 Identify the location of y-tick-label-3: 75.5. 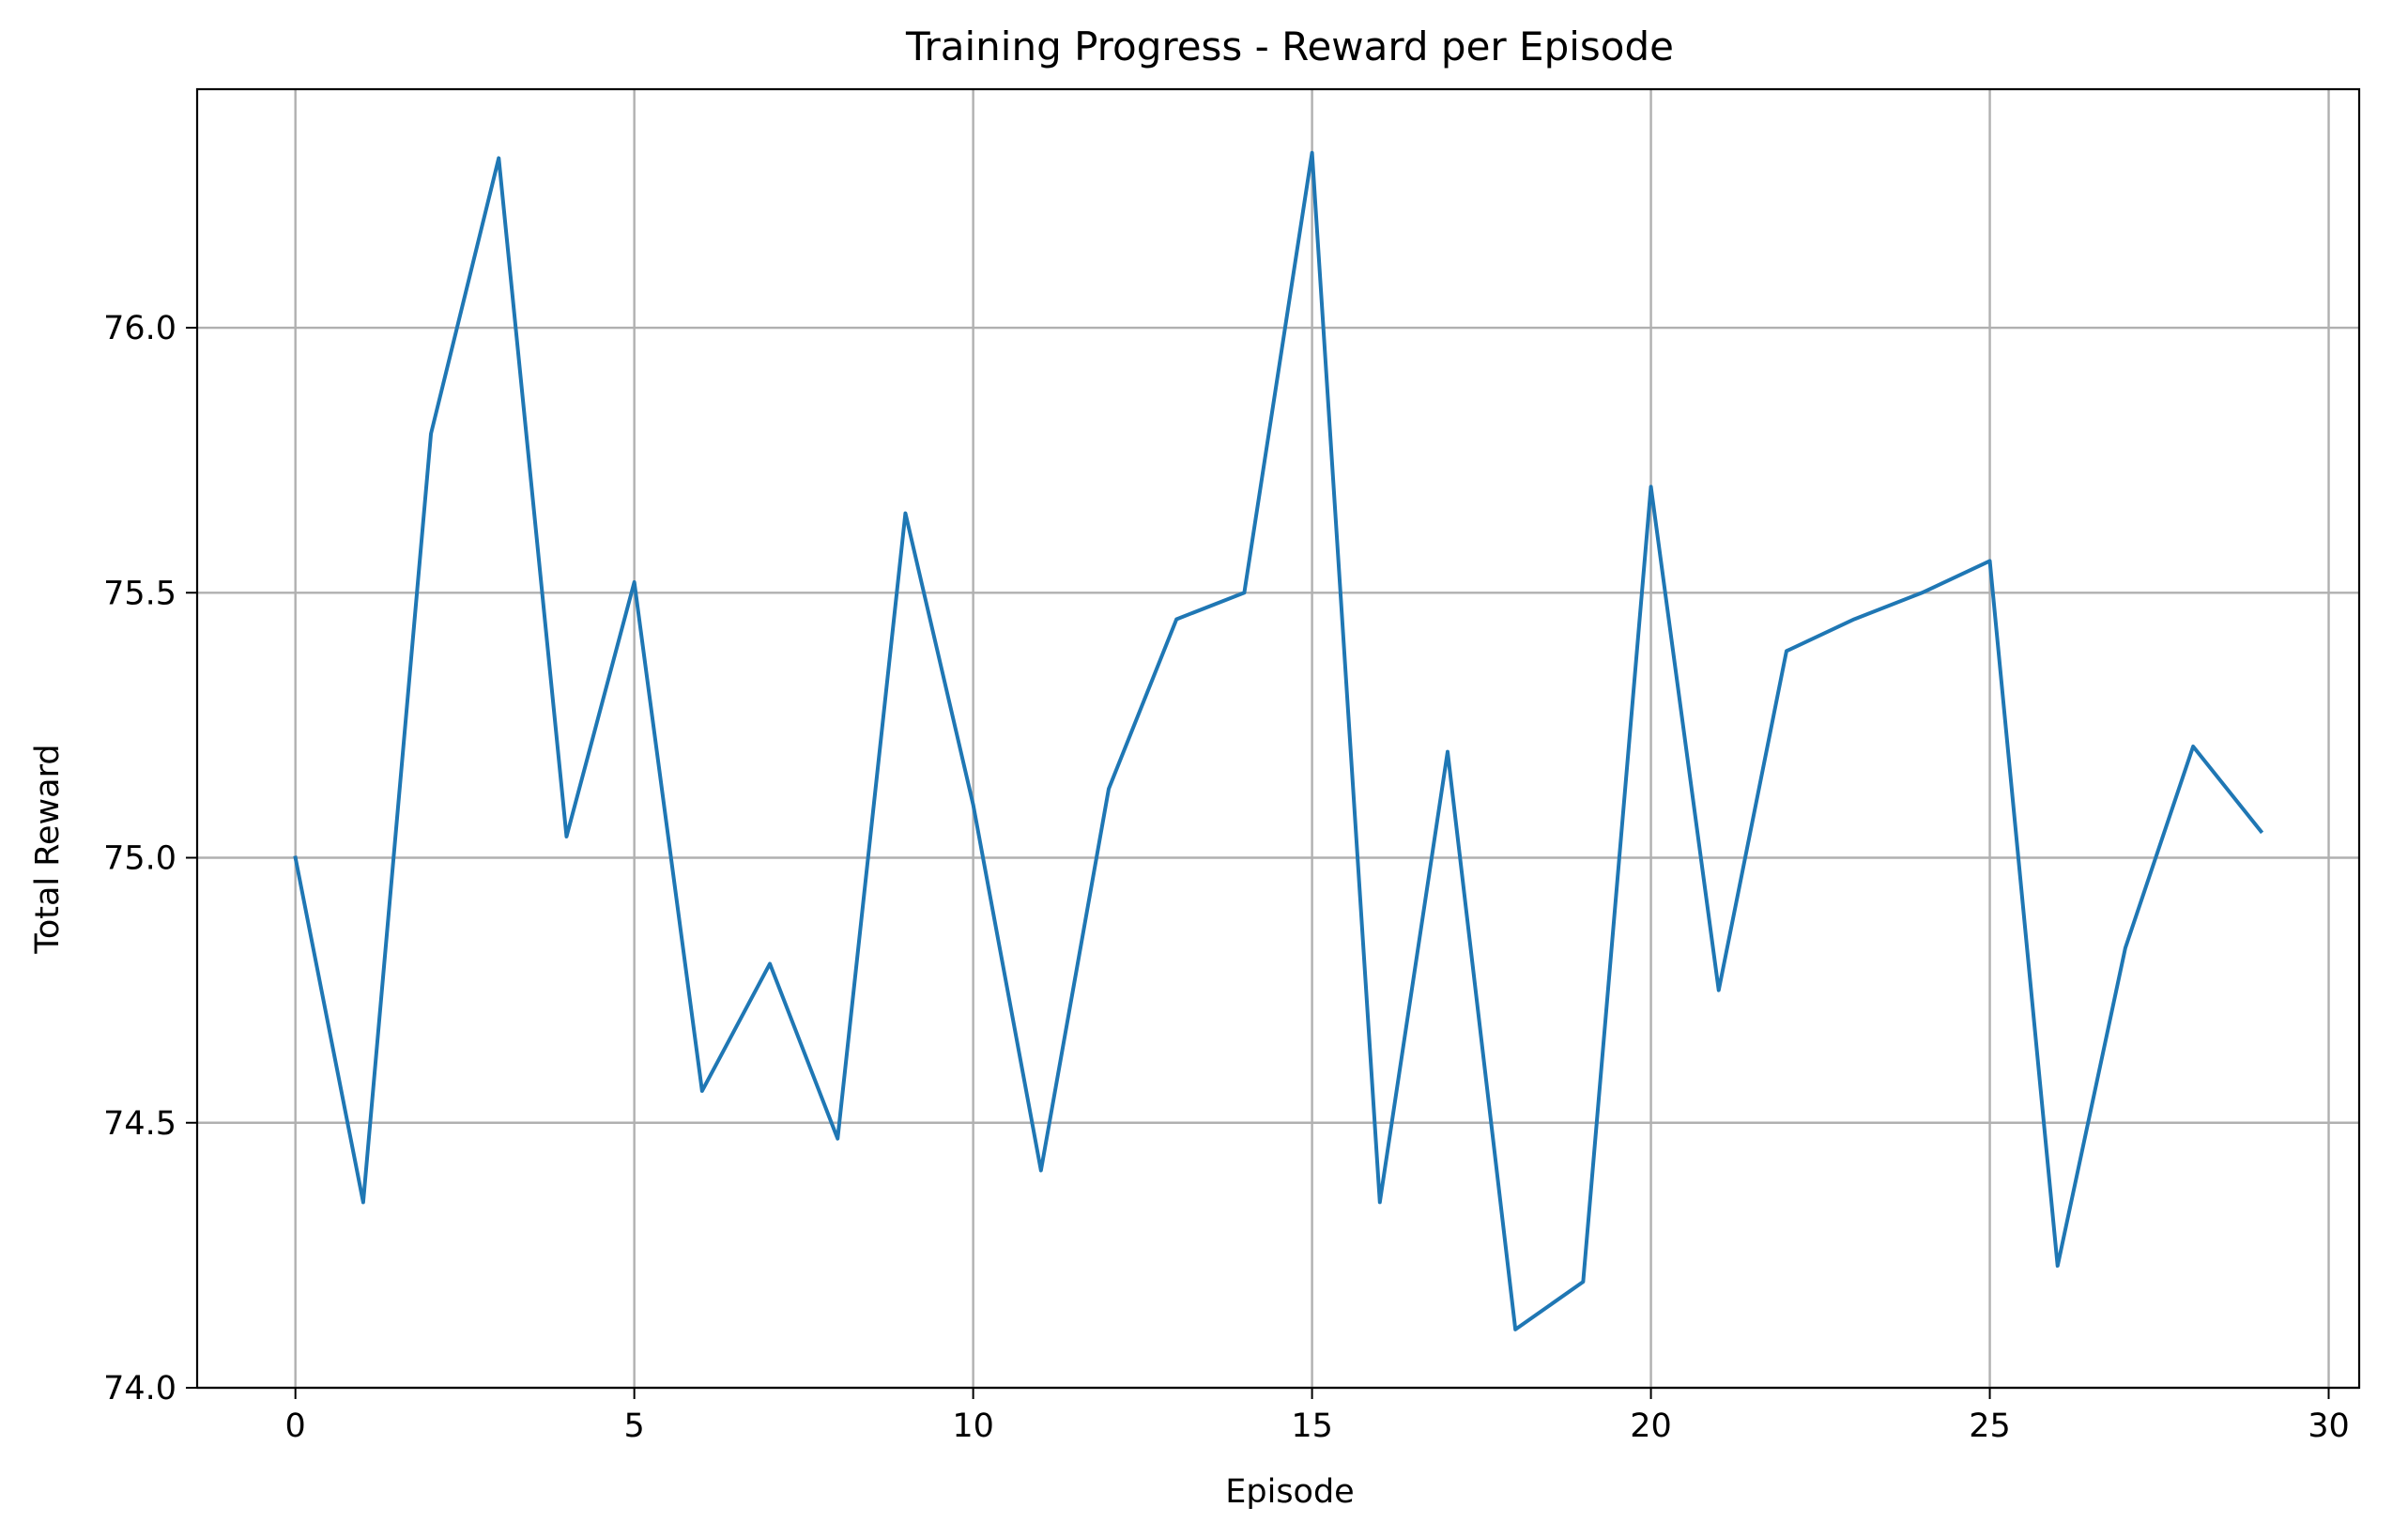
(140, 593).